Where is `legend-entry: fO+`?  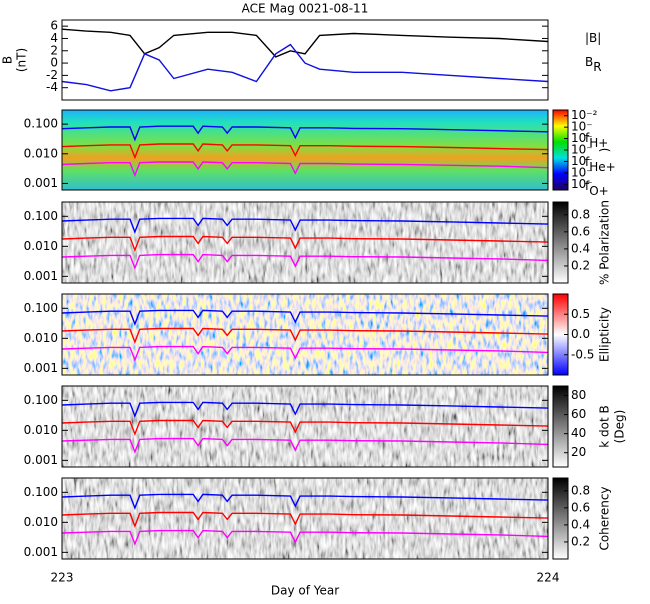 legend-entry: fO+ is located at coordinates (597, 188).